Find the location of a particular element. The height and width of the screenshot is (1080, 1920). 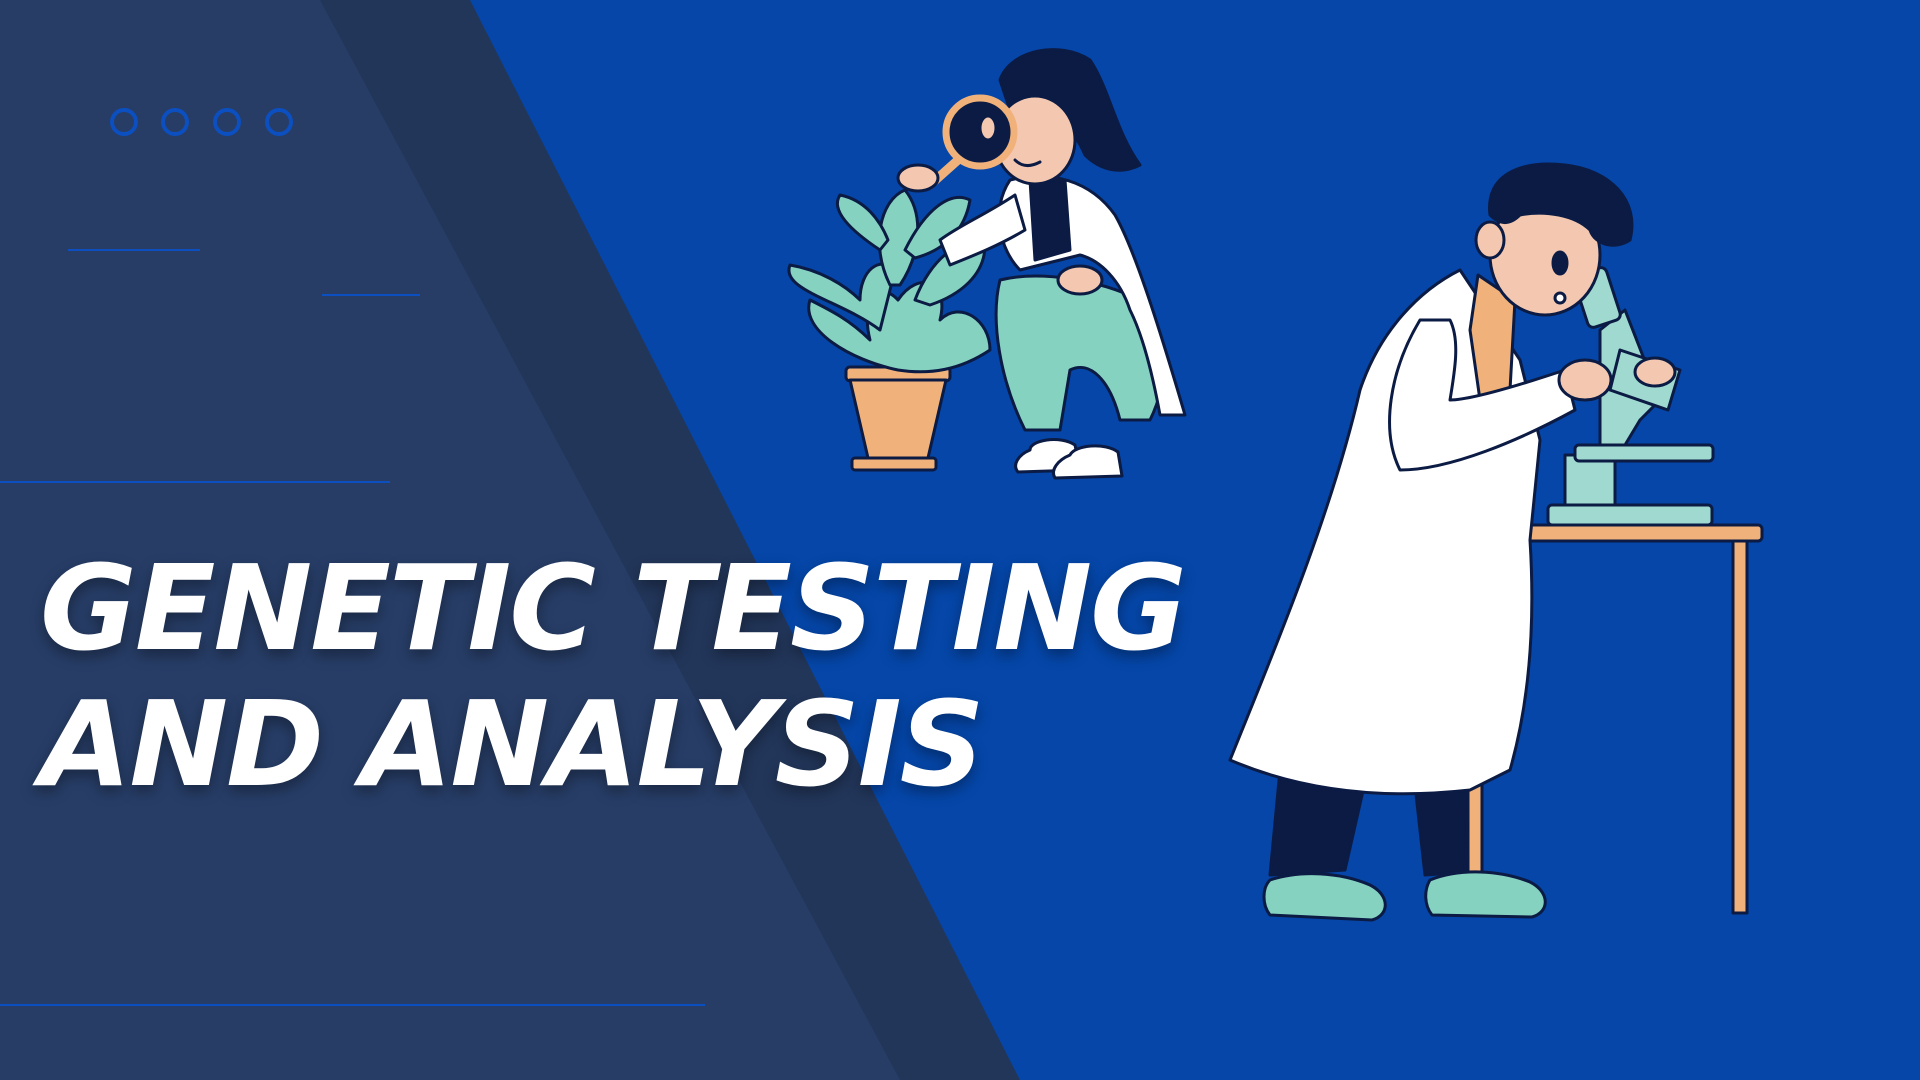

pot-base-icon is located at coordinates (894, 464).